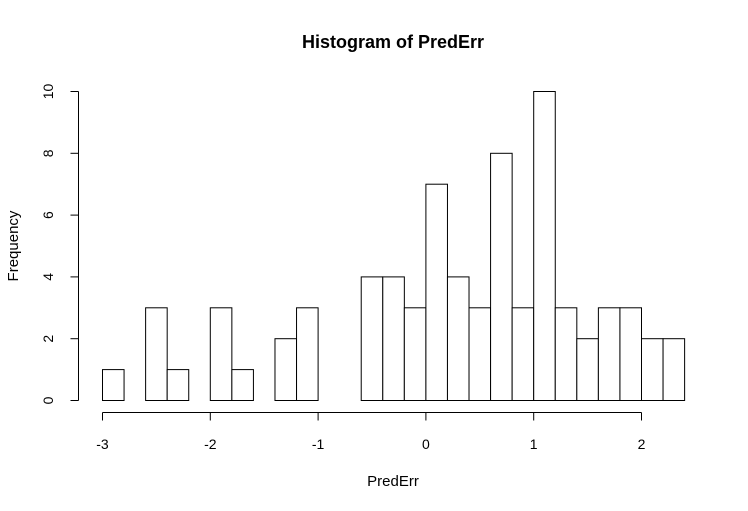 The image size is (748, 511). I want to click on y-tick-label: 6, so click(48, 215).